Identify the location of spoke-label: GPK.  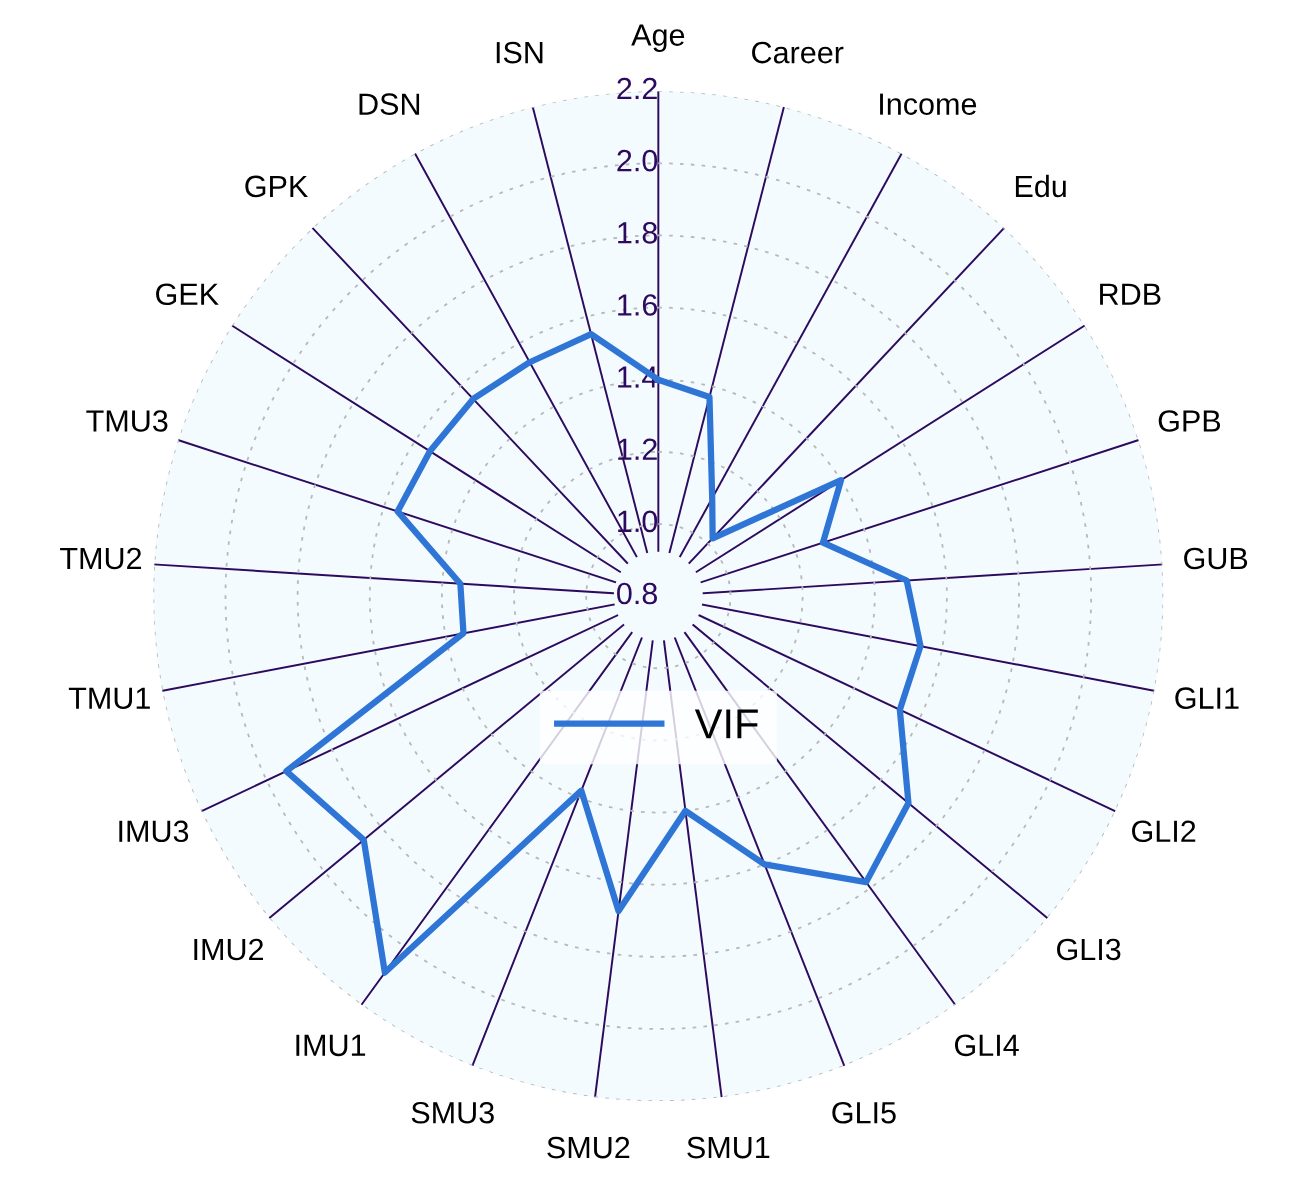
(276, 186).